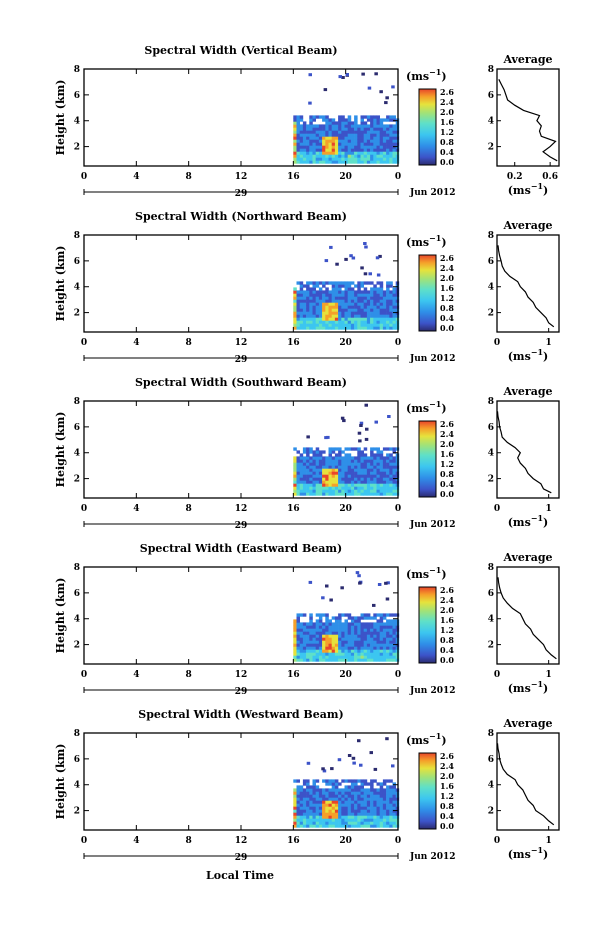 The image size is (610, 929). I want to click on profile-x-tick-label: 0.6, so click(550, 177).